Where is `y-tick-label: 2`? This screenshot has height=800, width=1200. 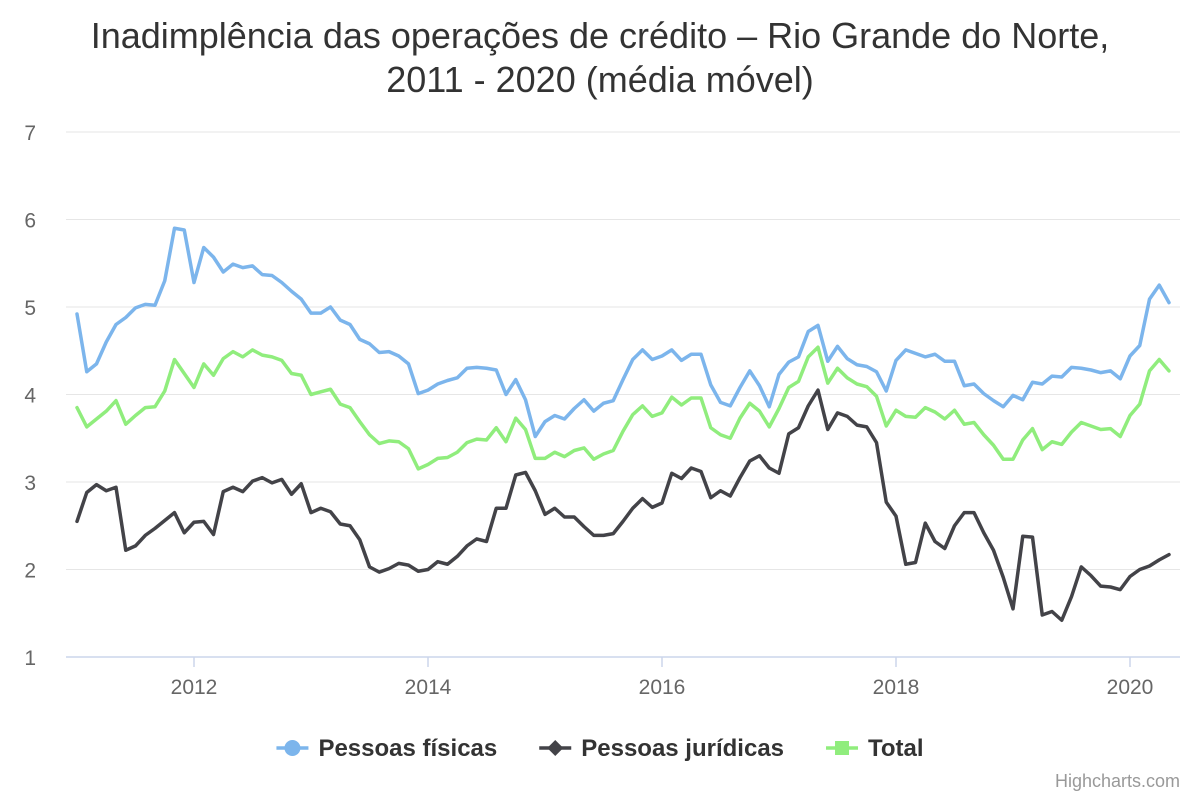
y-tick-label: 2 is located at coordinates (30, 571).